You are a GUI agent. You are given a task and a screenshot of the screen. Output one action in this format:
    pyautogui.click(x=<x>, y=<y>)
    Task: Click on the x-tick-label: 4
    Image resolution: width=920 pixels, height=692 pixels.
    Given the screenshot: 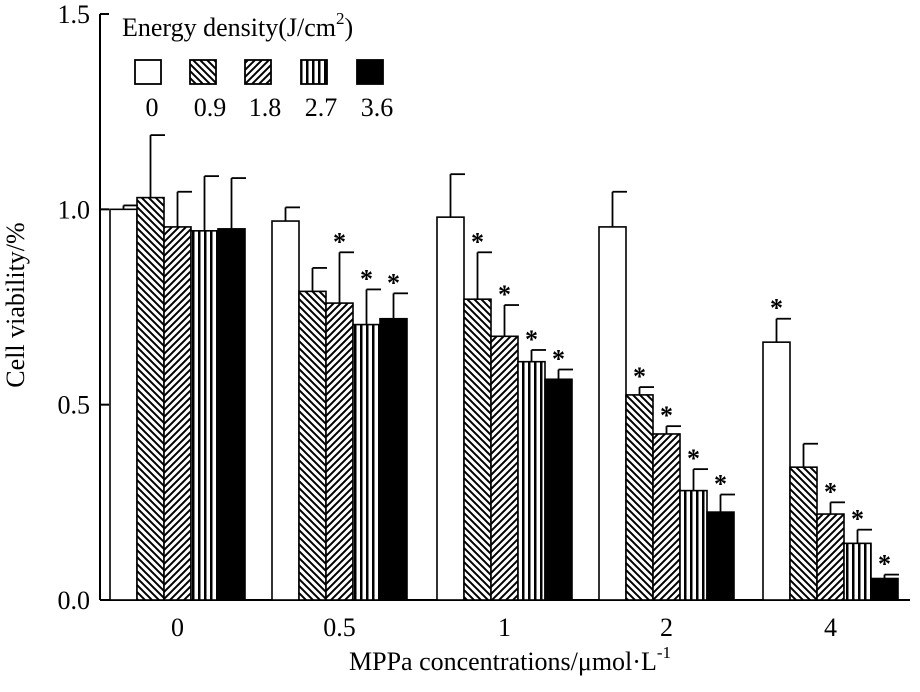 What is the action you would take?
    pyautogui.click(x=830, y=627)
    